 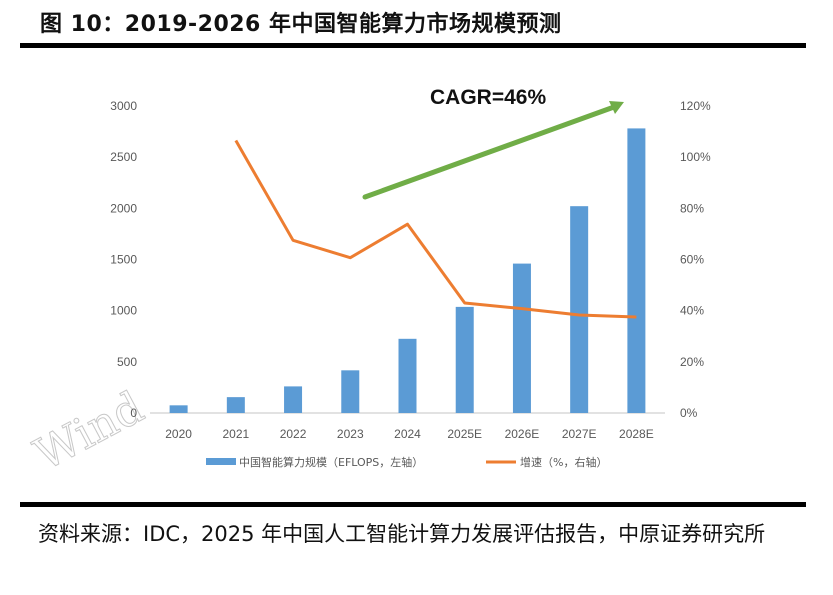 What do you see at coordinates (435, 229) in the screenshot?
I see `growth-line` at bounding box center [435, 229].